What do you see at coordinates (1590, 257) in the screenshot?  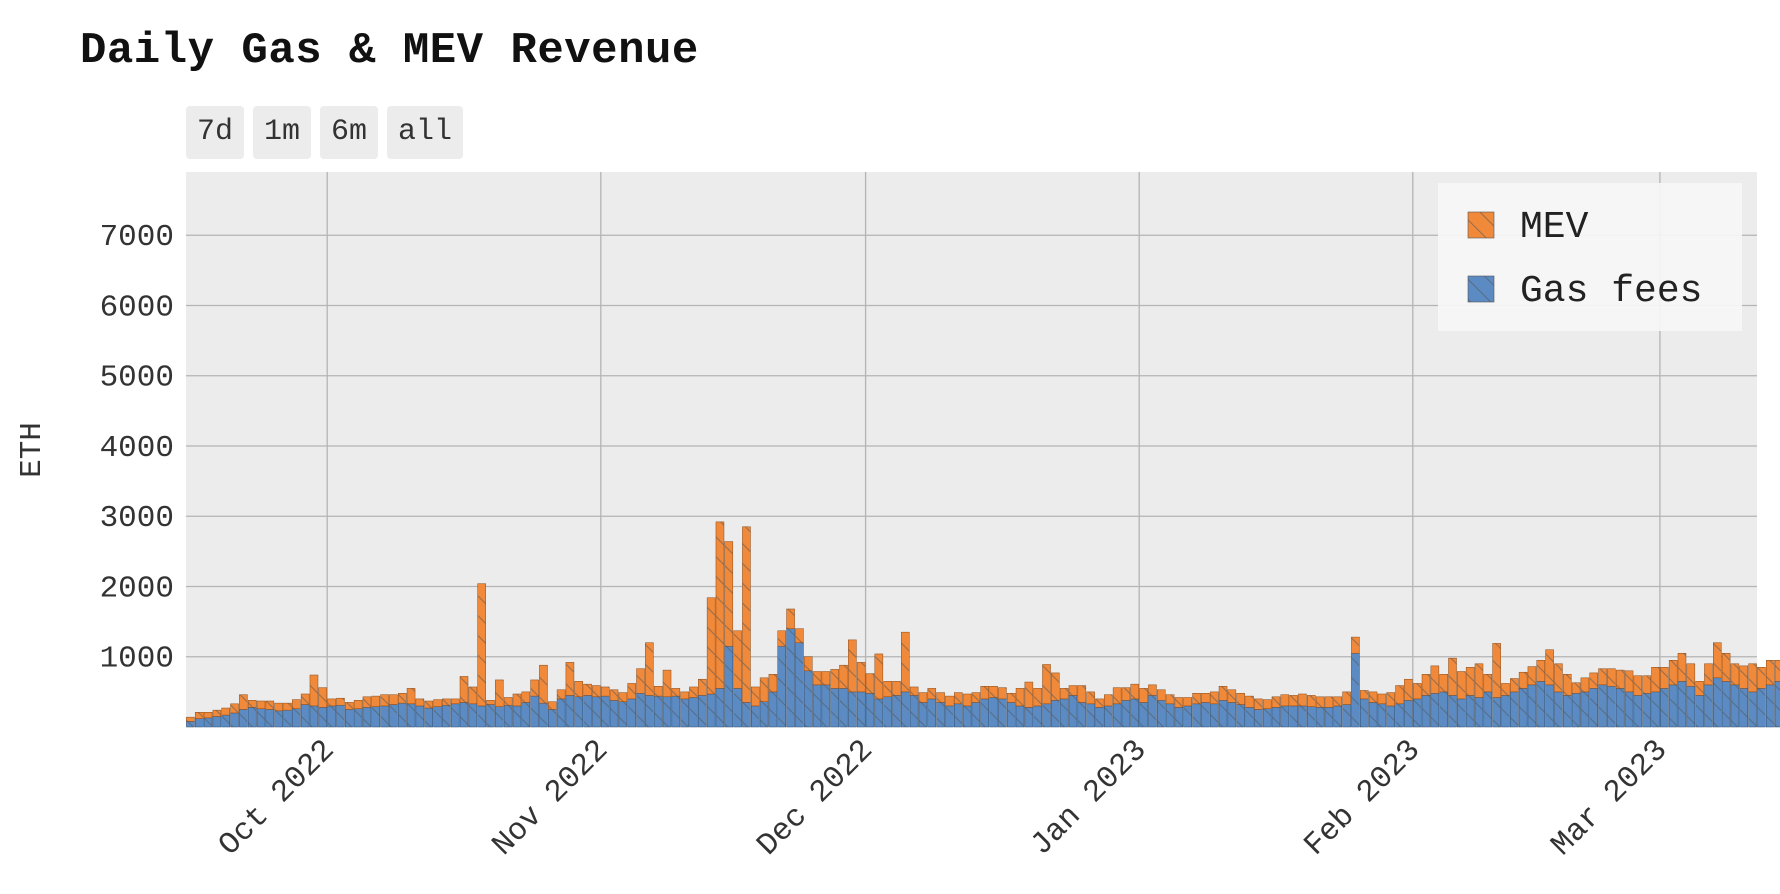 I see `legend: MEV Gas fees` at bounding box center [1590, 257].